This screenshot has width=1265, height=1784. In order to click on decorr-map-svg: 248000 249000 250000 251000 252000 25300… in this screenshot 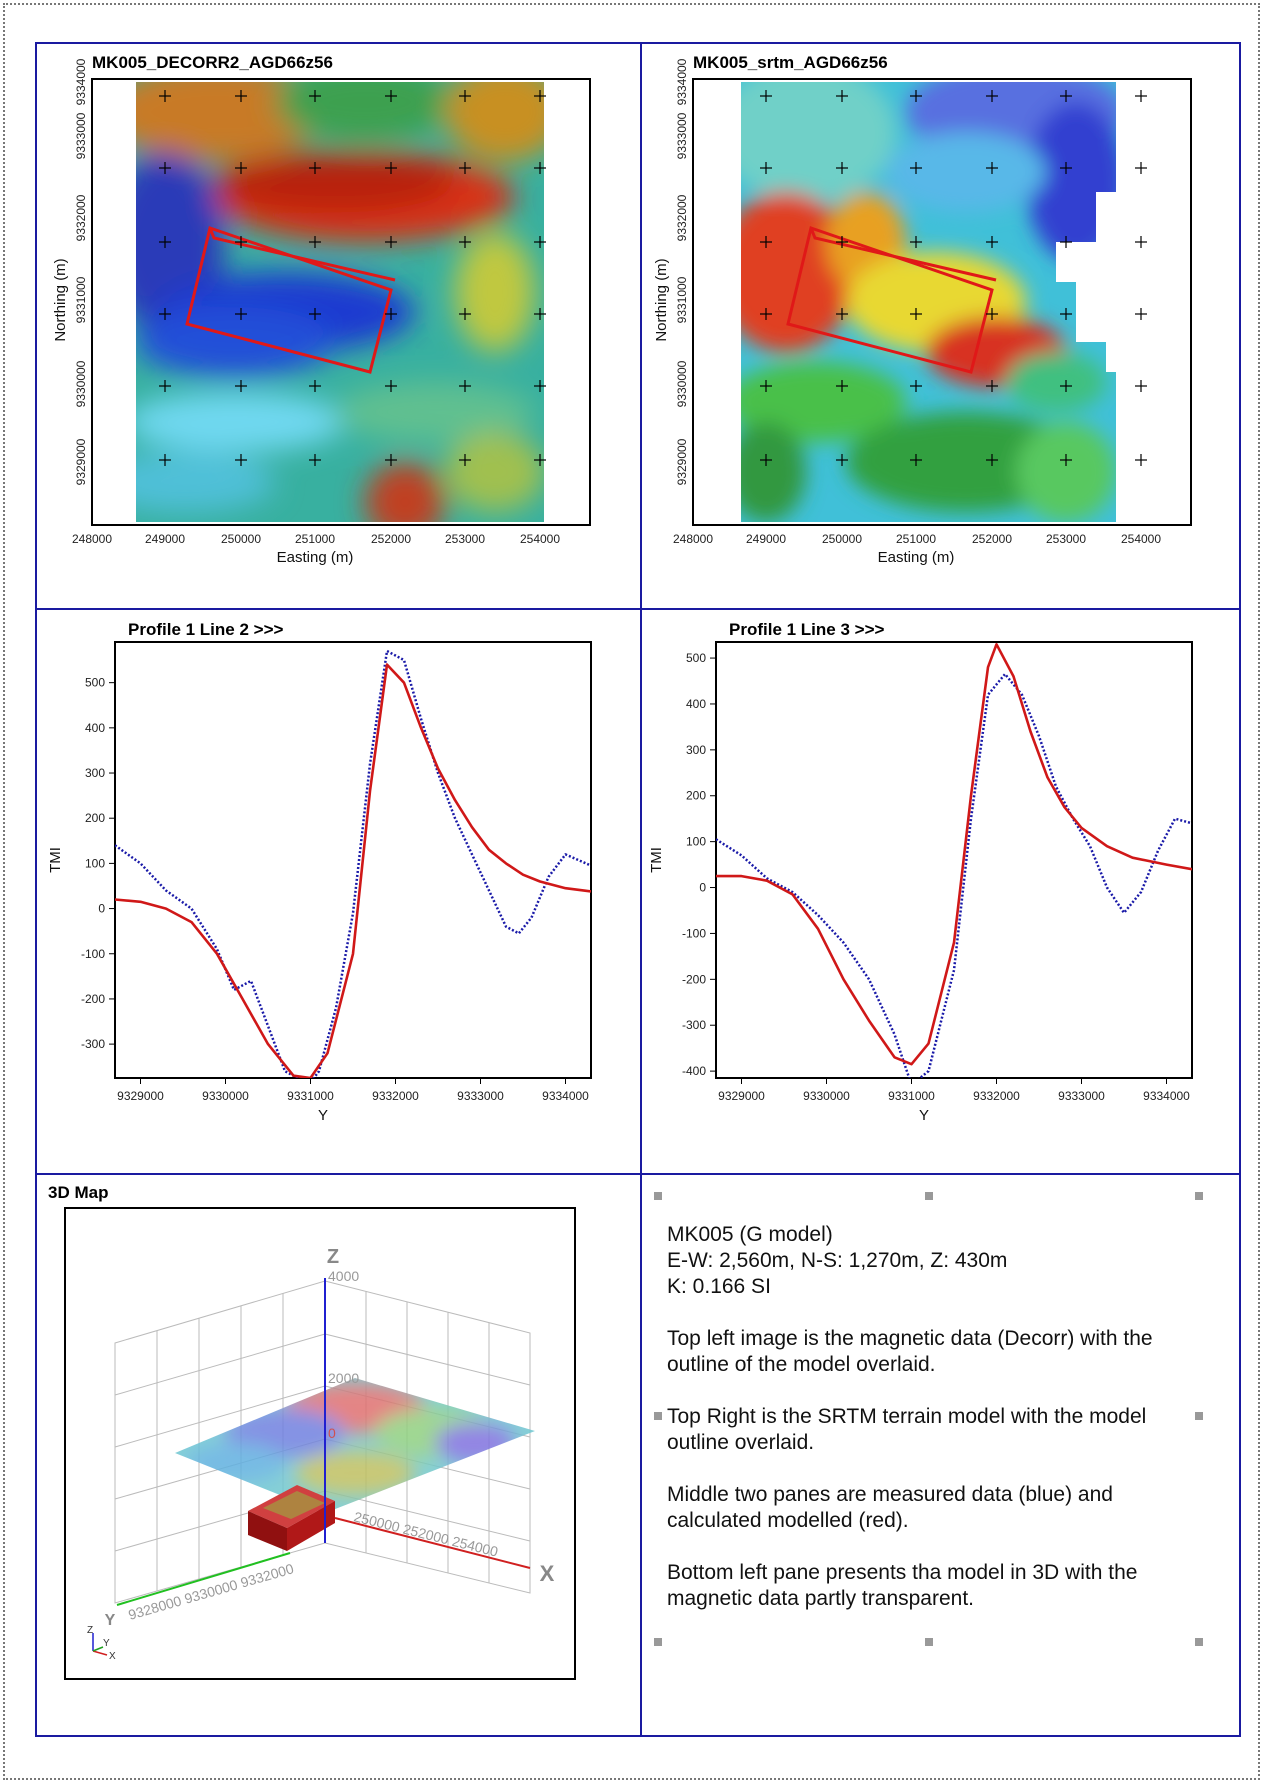, I will do `click(321, 312)`.